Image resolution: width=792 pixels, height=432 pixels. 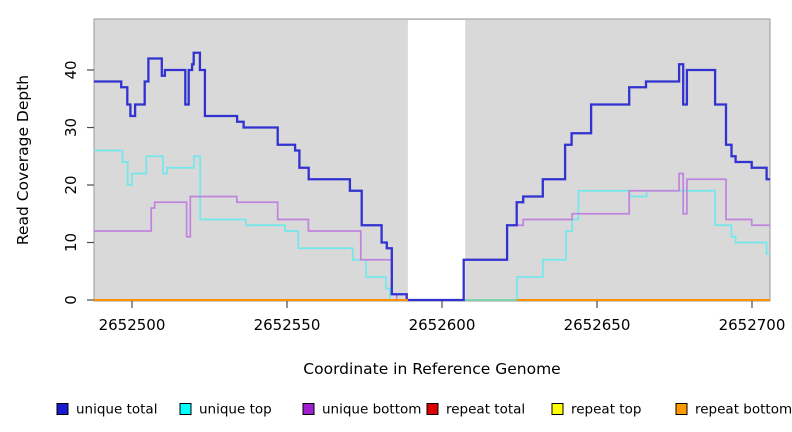 I want to click on legend-item-repeat-total: repeat total, so click(x=475, y=410).